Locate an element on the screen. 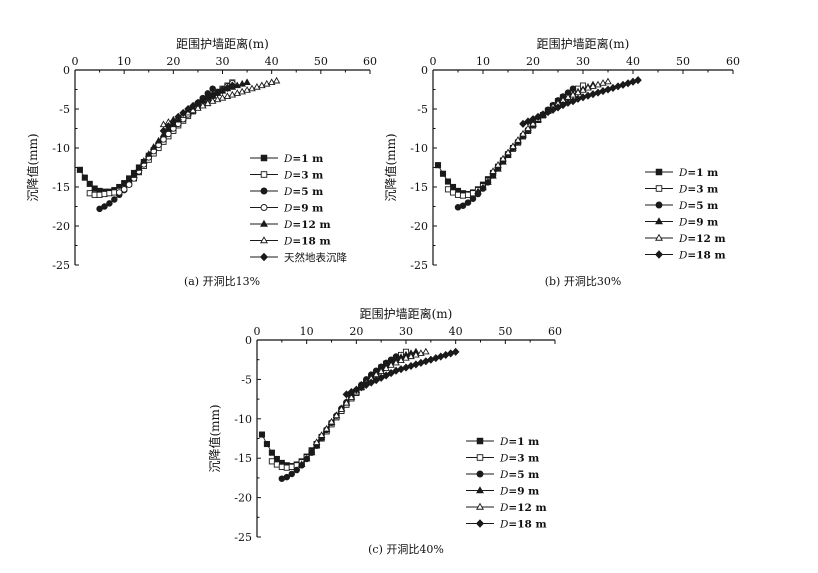 The height and width of the screenshot is (573, 818). legend-label: D=12 m is located at coordinates (523, 508).